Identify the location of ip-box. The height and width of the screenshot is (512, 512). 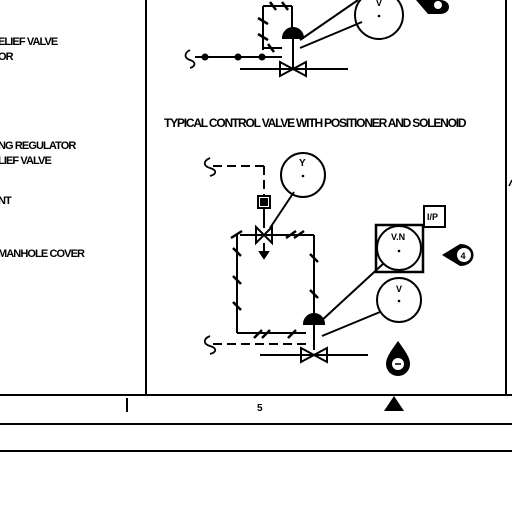
(434, 216).